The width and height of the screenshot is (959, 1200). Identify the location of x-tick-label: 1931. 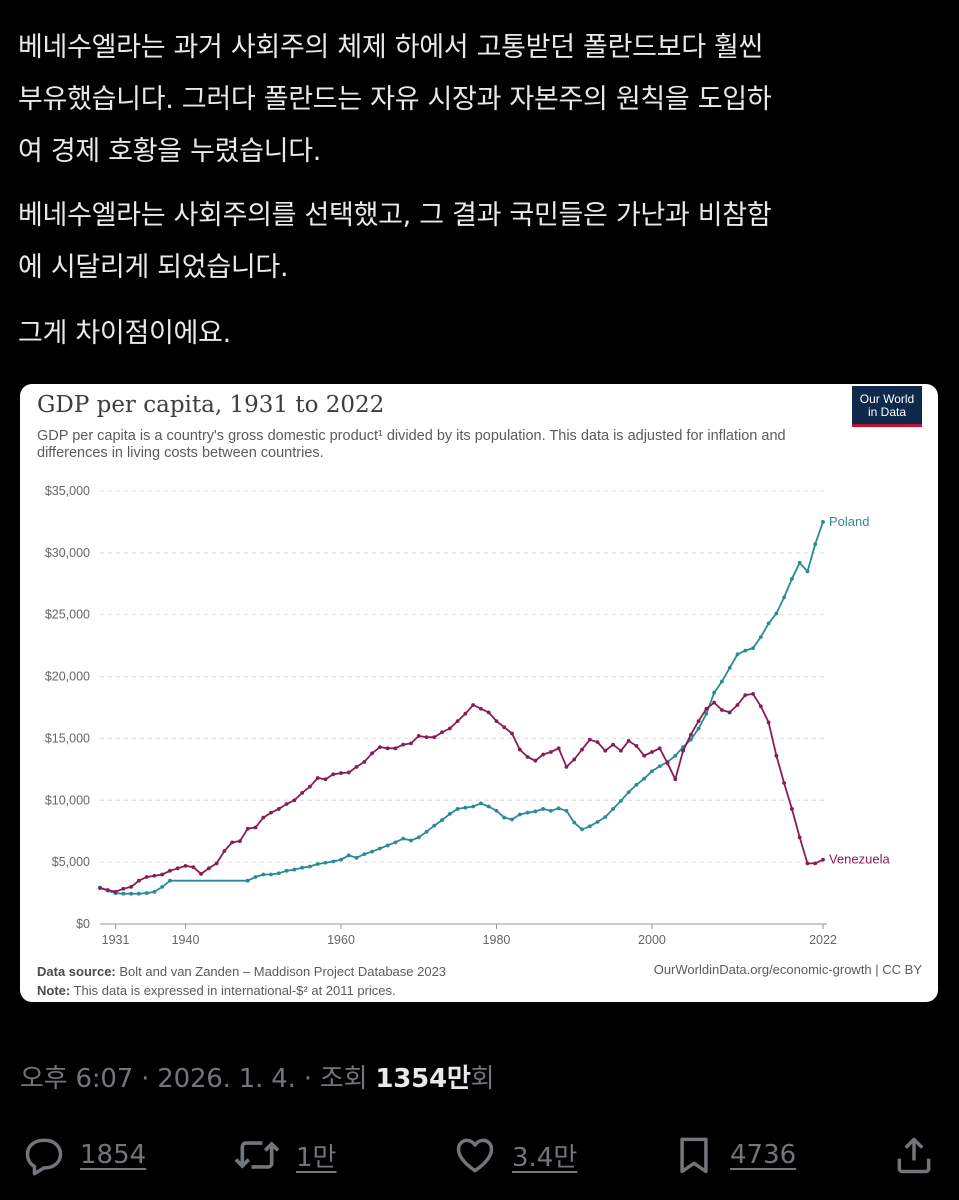
(116, 940).